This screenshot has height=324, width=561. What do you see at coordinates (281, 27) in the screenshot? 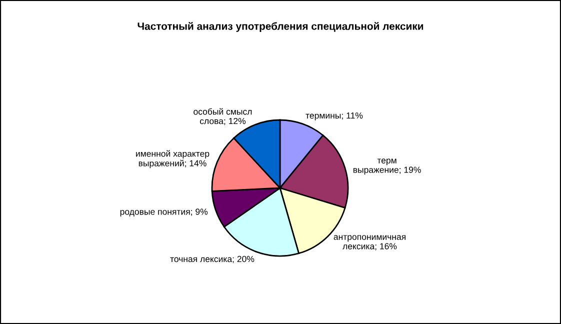
I see `chart-title: Частотный анализ употребления специальной лексики` at bounding box center [281, 27].